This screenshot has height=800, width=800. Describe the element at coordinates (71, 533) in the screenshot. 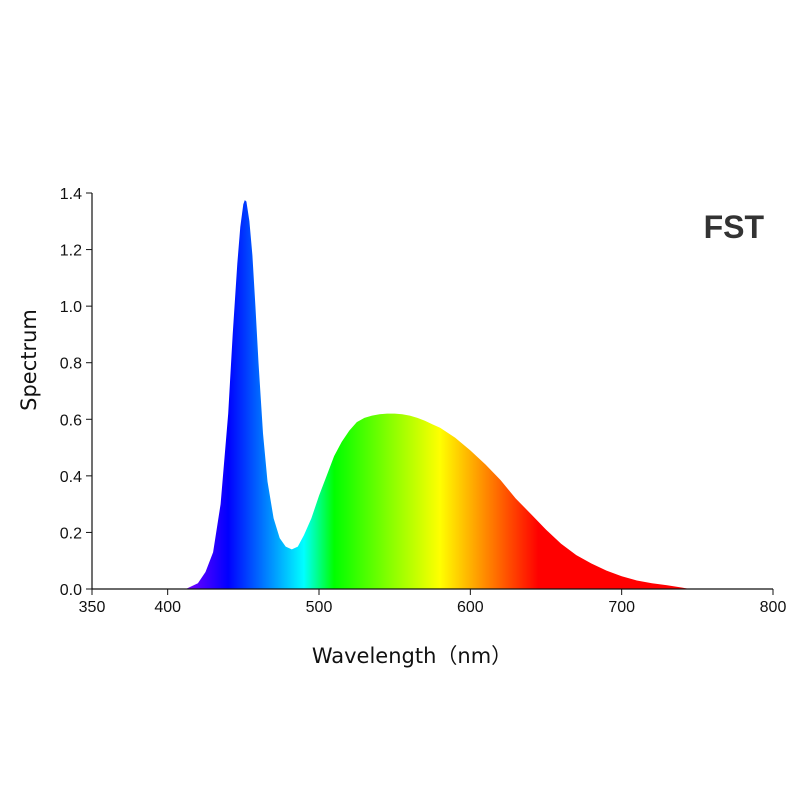

I see `y-tick-label: 0.2` at that location.